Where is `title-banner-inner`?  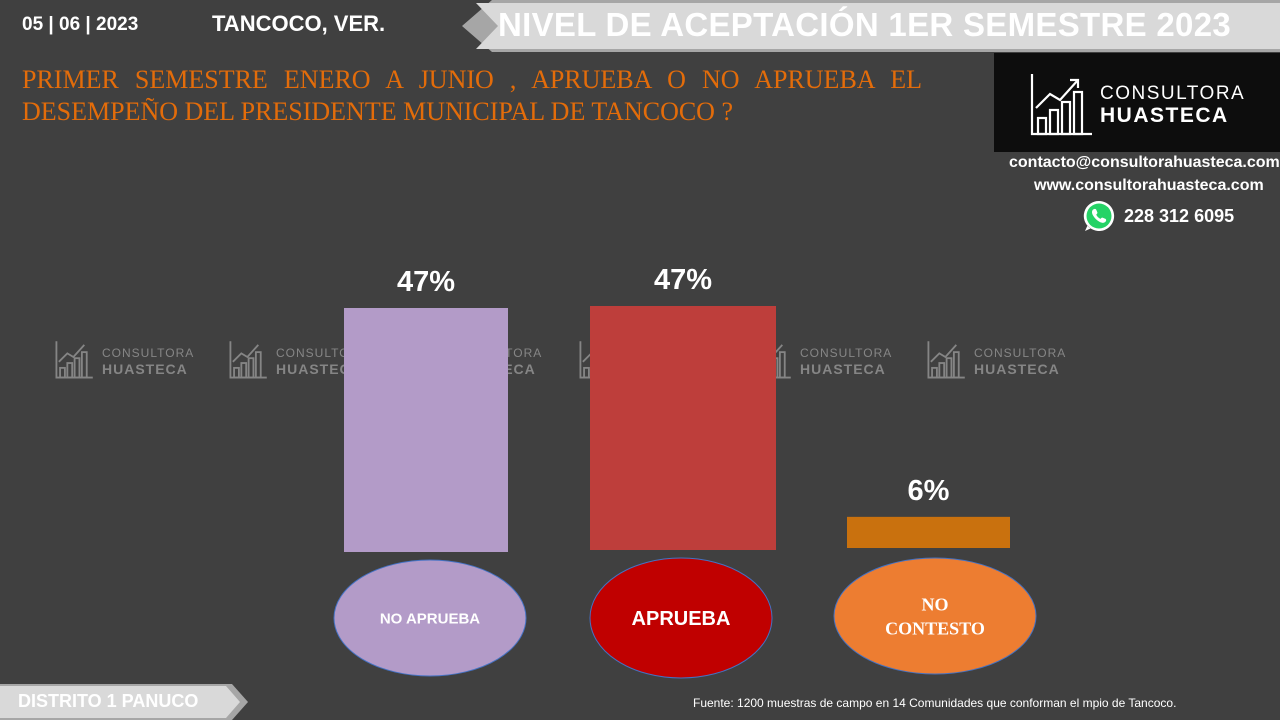
title-banner-inner is located at coordinates (878, 26).